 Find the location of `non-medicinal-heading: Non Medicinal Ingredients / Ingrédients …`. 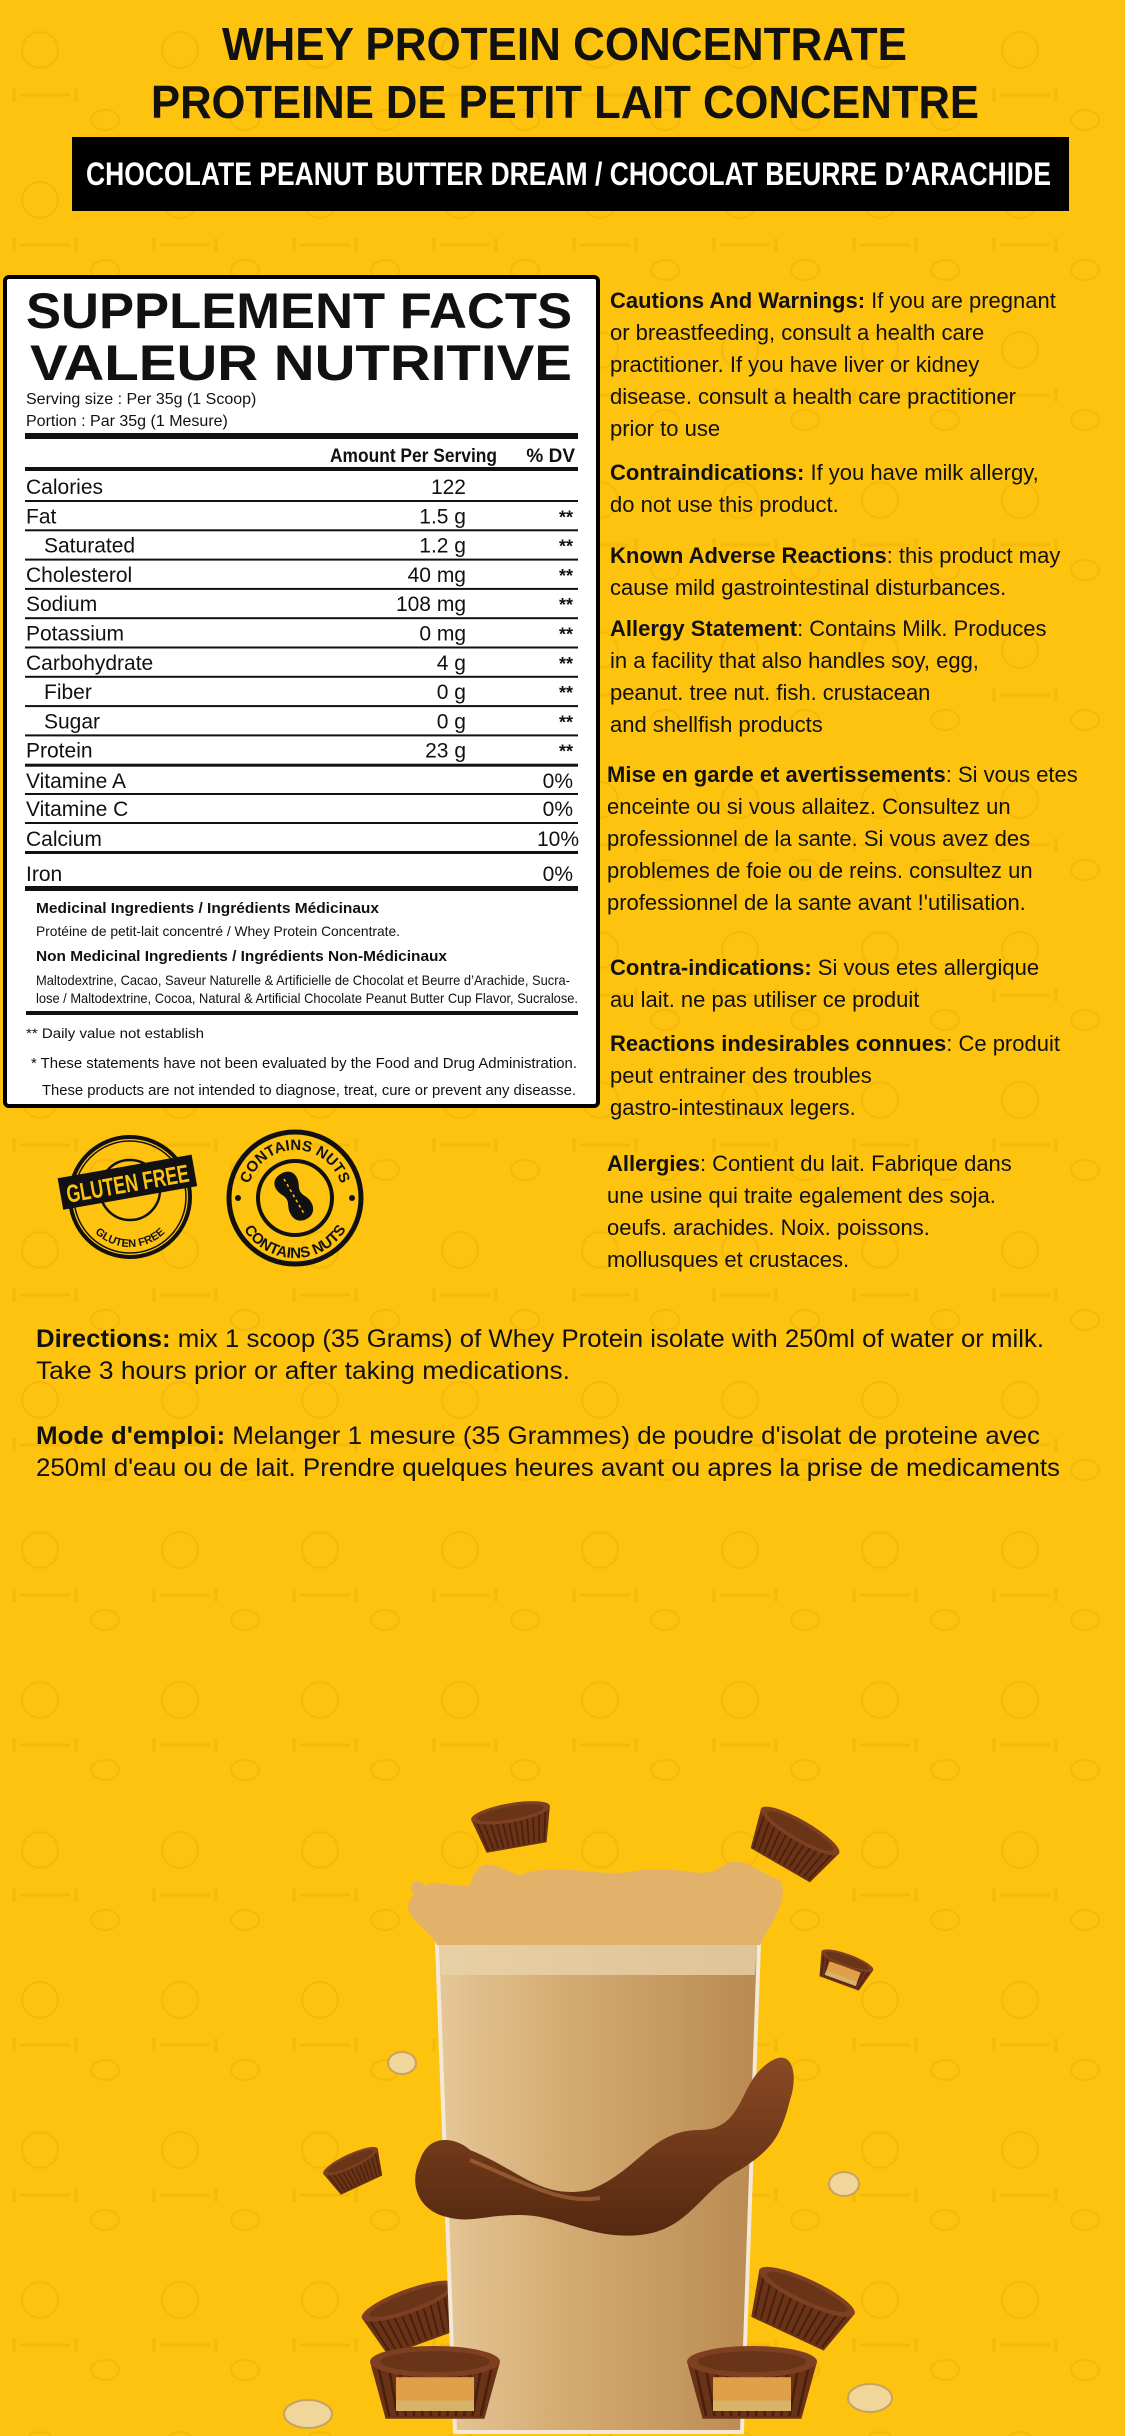

non-medicinal-heading: Non Medicinal Ingredients / Ingrédients … is located at coordinates (242, 956).